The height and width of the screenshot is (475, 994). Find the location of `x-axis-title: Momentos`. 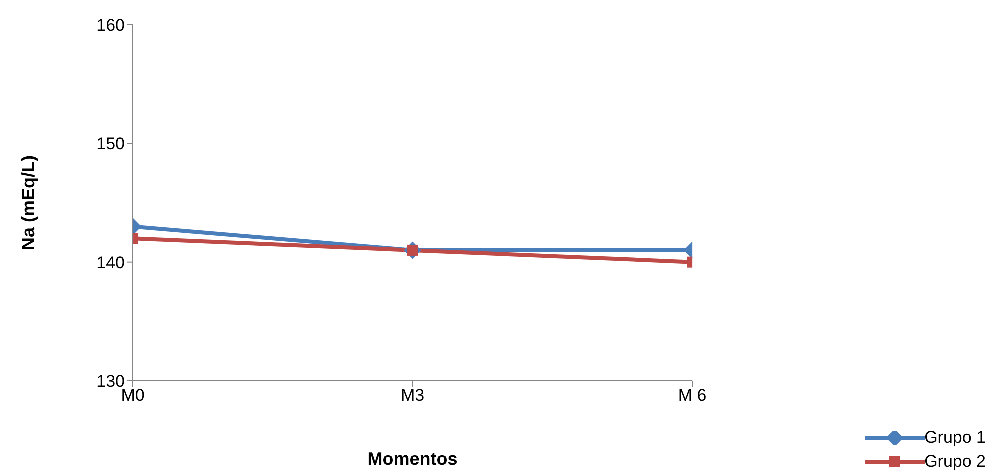

x-axis-title: Momentos is located at coordinates (413, 459).